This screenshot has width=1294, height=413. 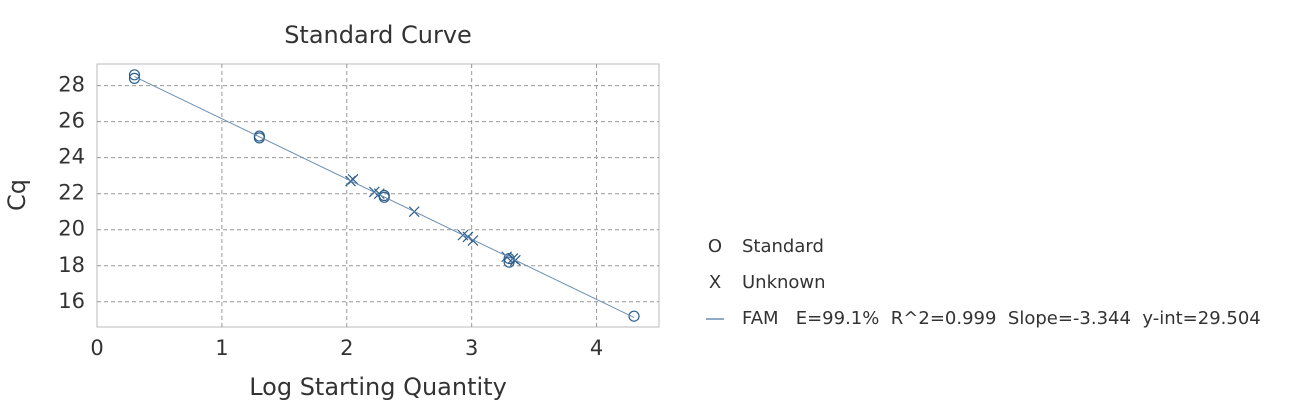 I want to click on x-tick-label: 4, so click(x=596, y=348).